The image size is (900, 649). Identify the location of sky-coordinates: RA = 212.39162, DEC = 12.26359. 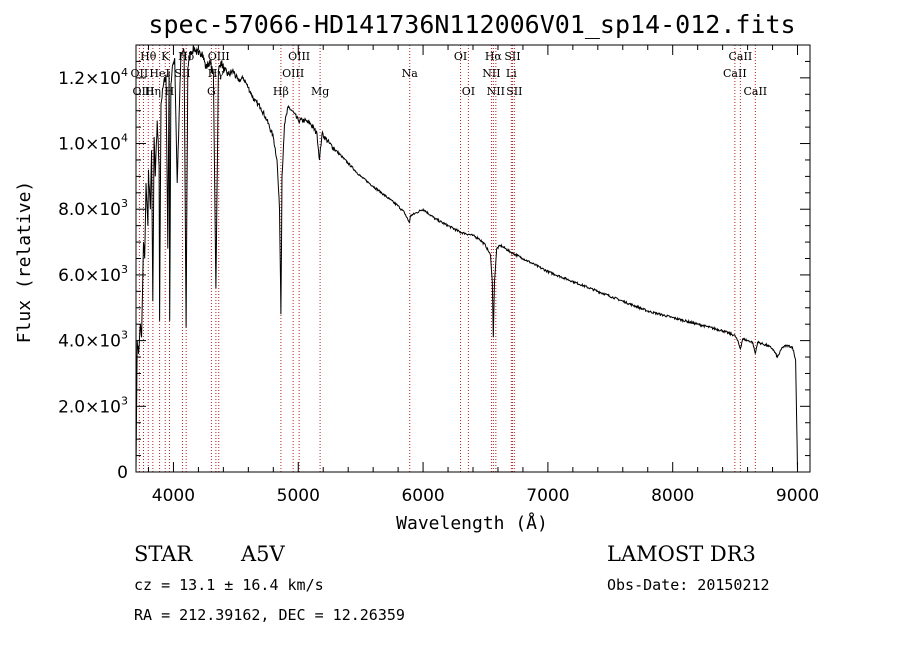
(269, 615).